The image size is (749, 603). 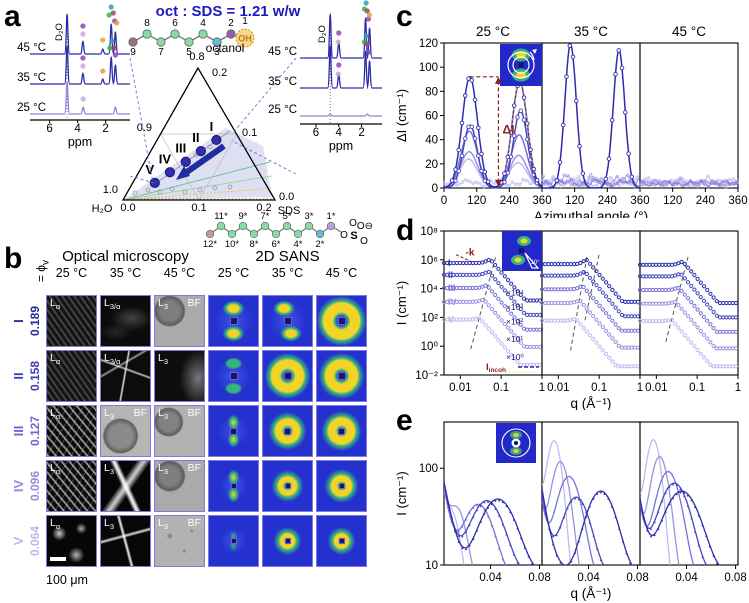 I want to click on atom-number: 6, so click(x=175, y=23).